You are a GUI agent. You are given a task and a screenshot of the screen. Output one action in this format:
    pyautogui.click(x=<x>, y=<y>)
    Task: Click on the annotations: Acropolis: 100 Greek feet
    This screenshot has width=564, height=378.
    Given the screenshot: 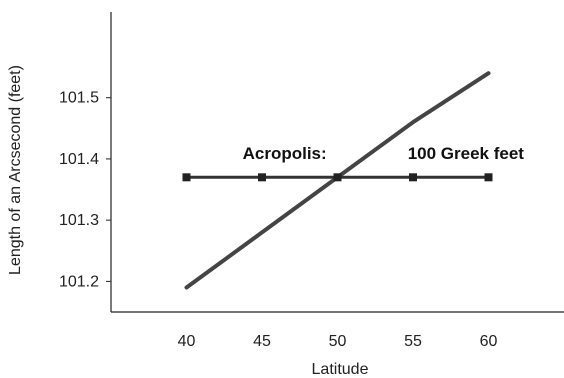 What is the action you would take?
    pyautogui.click(x=384, y=153)
    